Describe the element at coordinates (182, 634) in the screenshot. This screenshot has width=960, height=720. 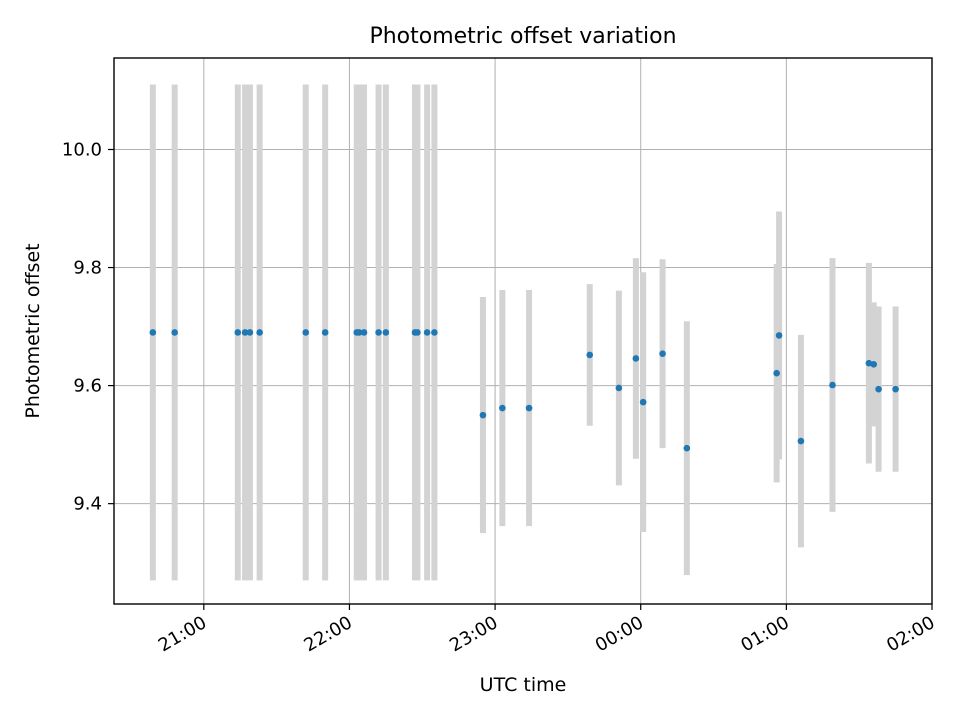
I see `x-tick-label: 21:00` at that location.